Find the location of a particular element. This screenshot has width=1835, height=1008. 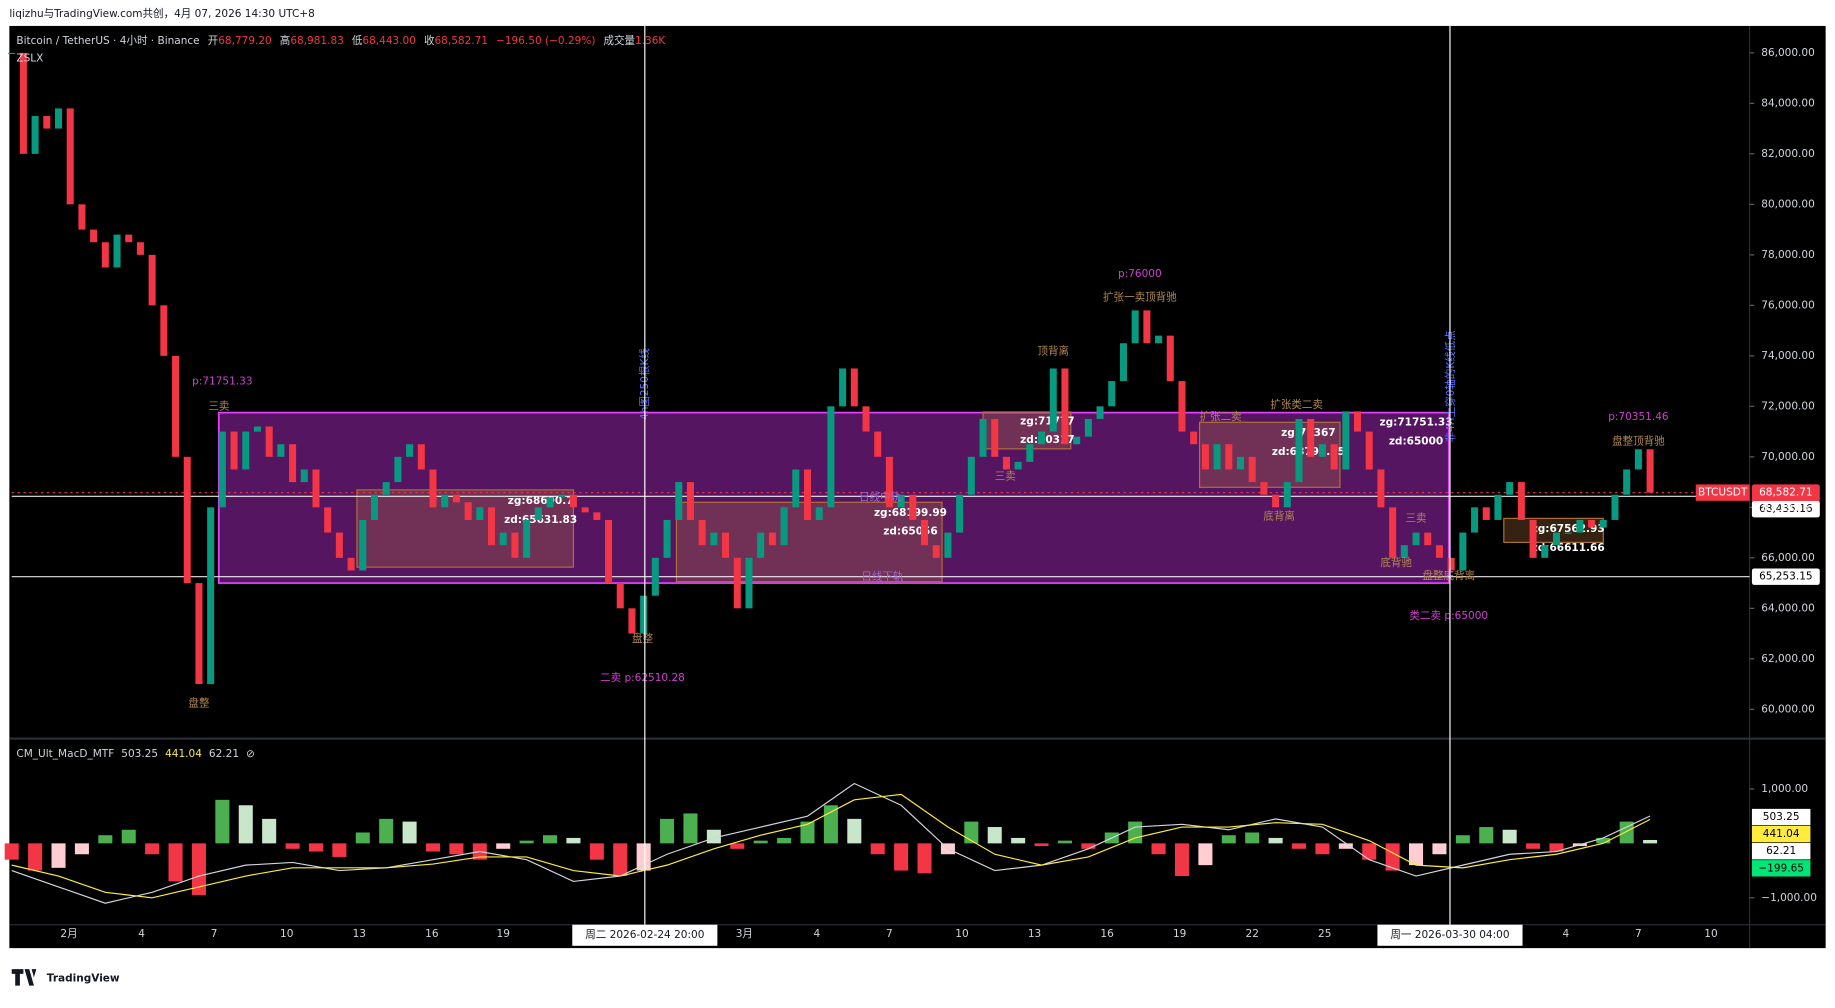

price-tag is located at coordinates (1785, 576).